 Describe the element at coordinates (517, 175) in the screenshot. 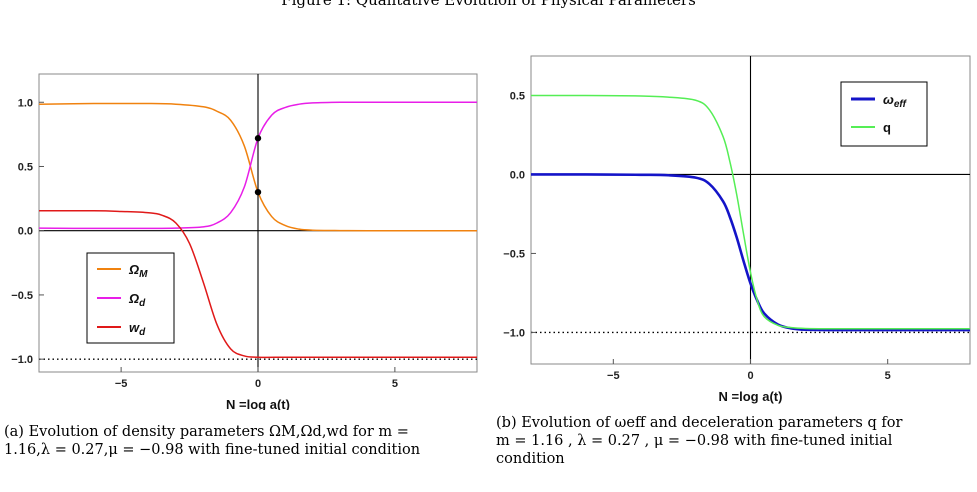

I see `y-tick-label-b-1: 0.0` at that location.